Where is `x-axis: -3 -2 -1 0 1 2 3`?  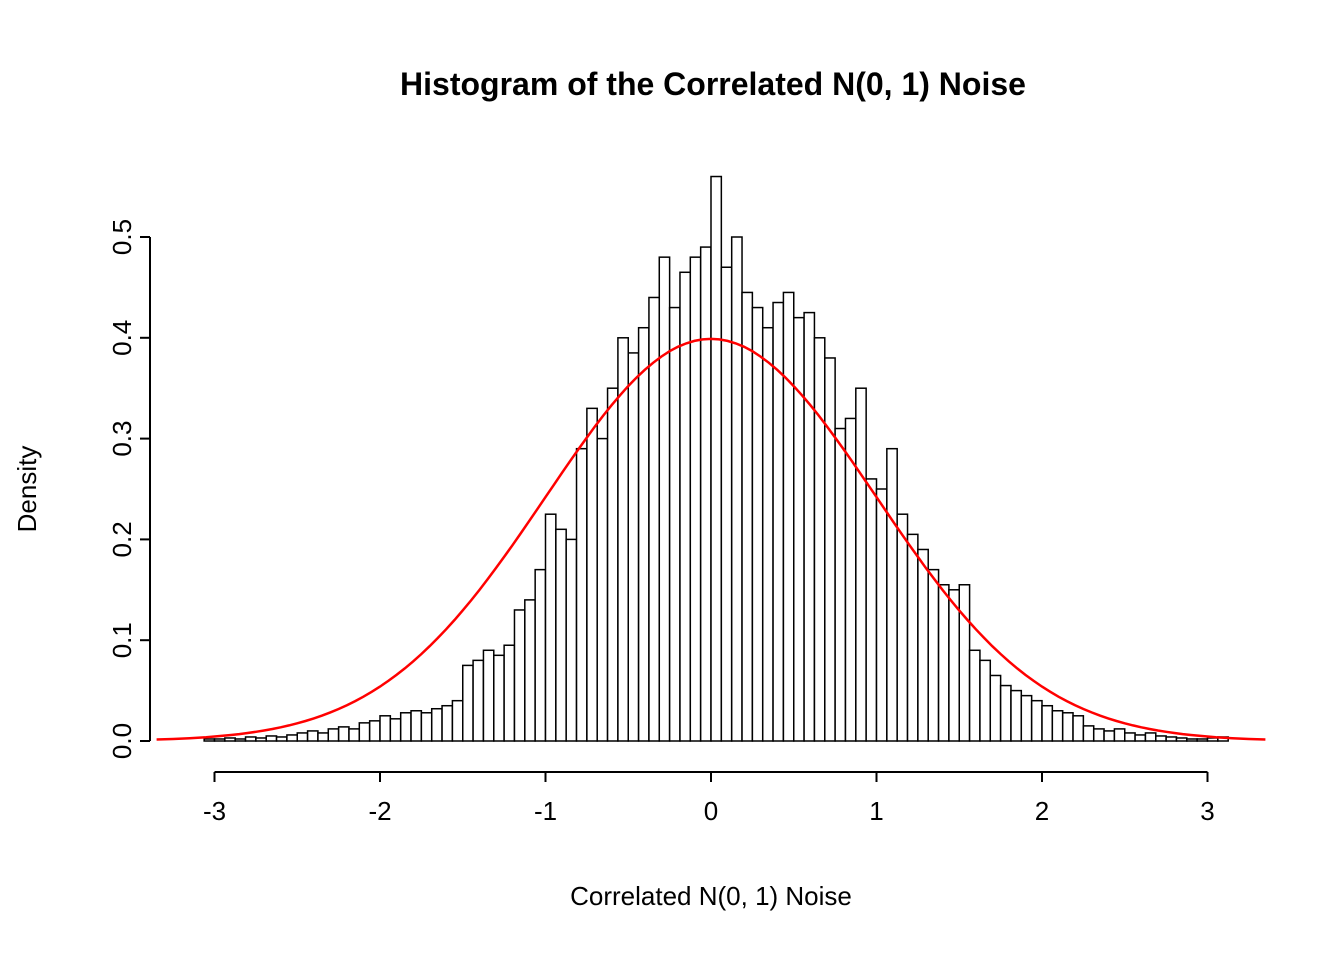
x-axis: -3 -2 -1 0 1 2 3 is located at coordinates (709, 798).